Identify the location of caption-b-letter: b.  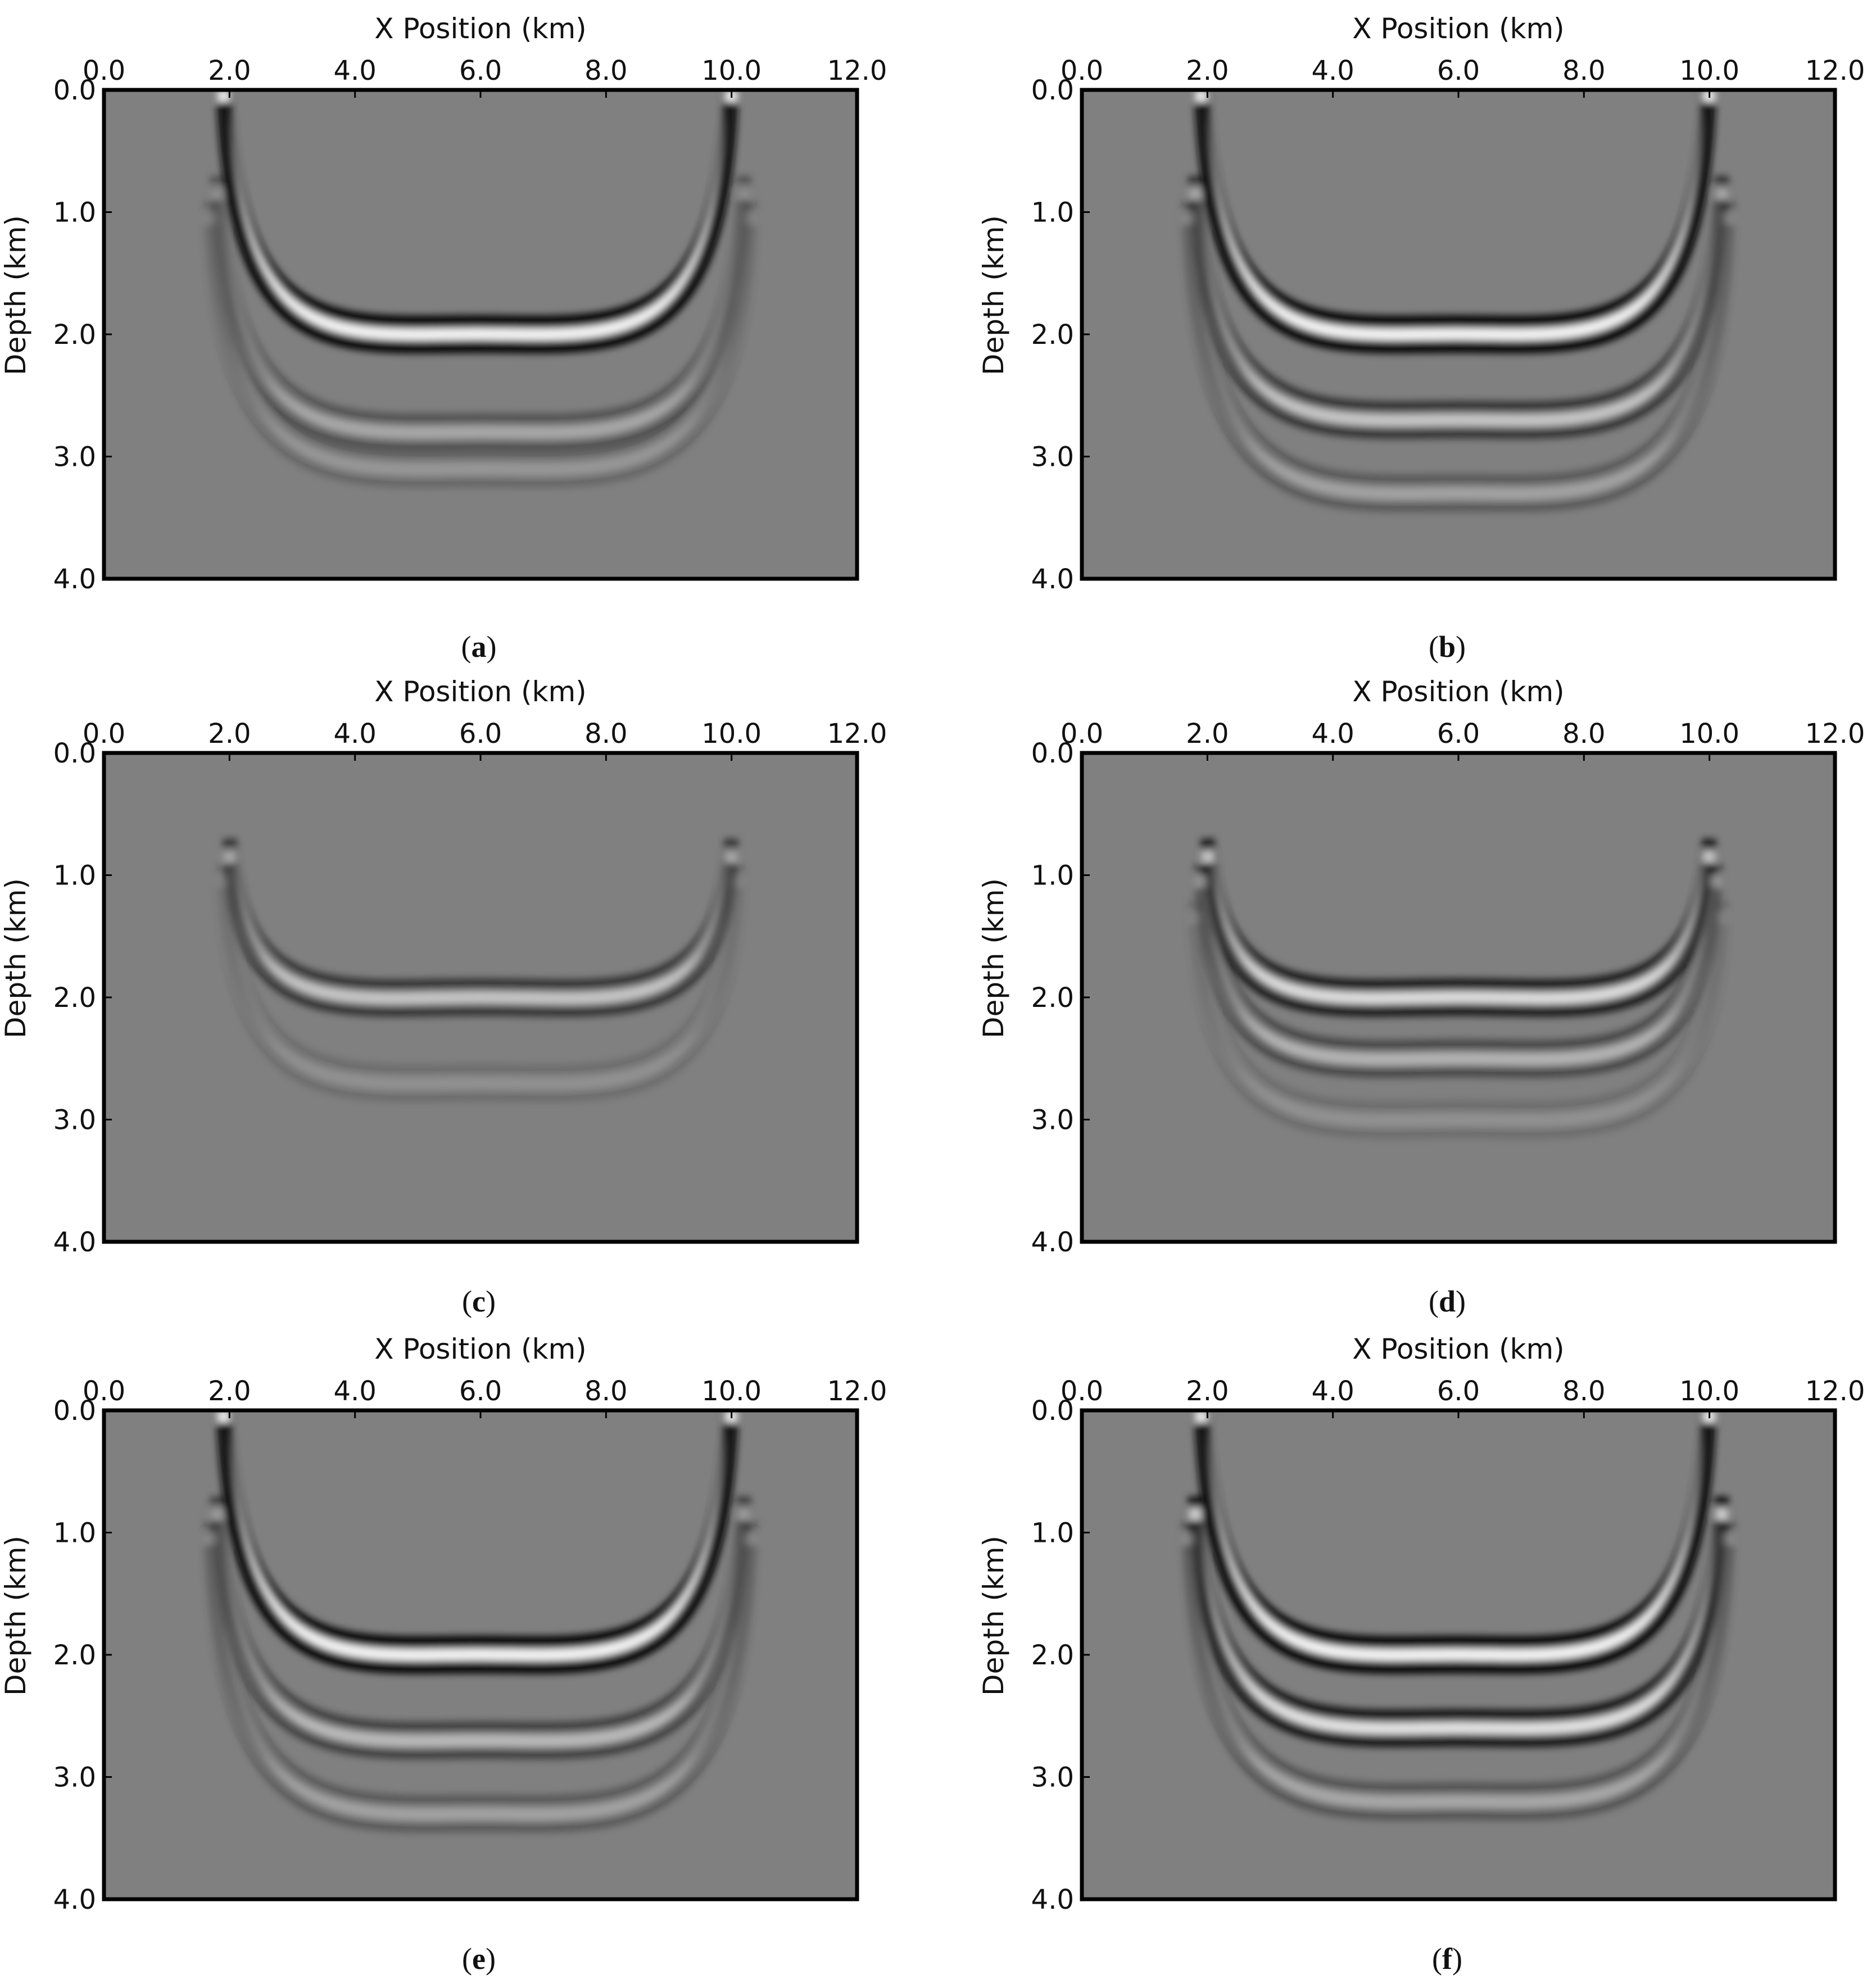
(1447, 647).